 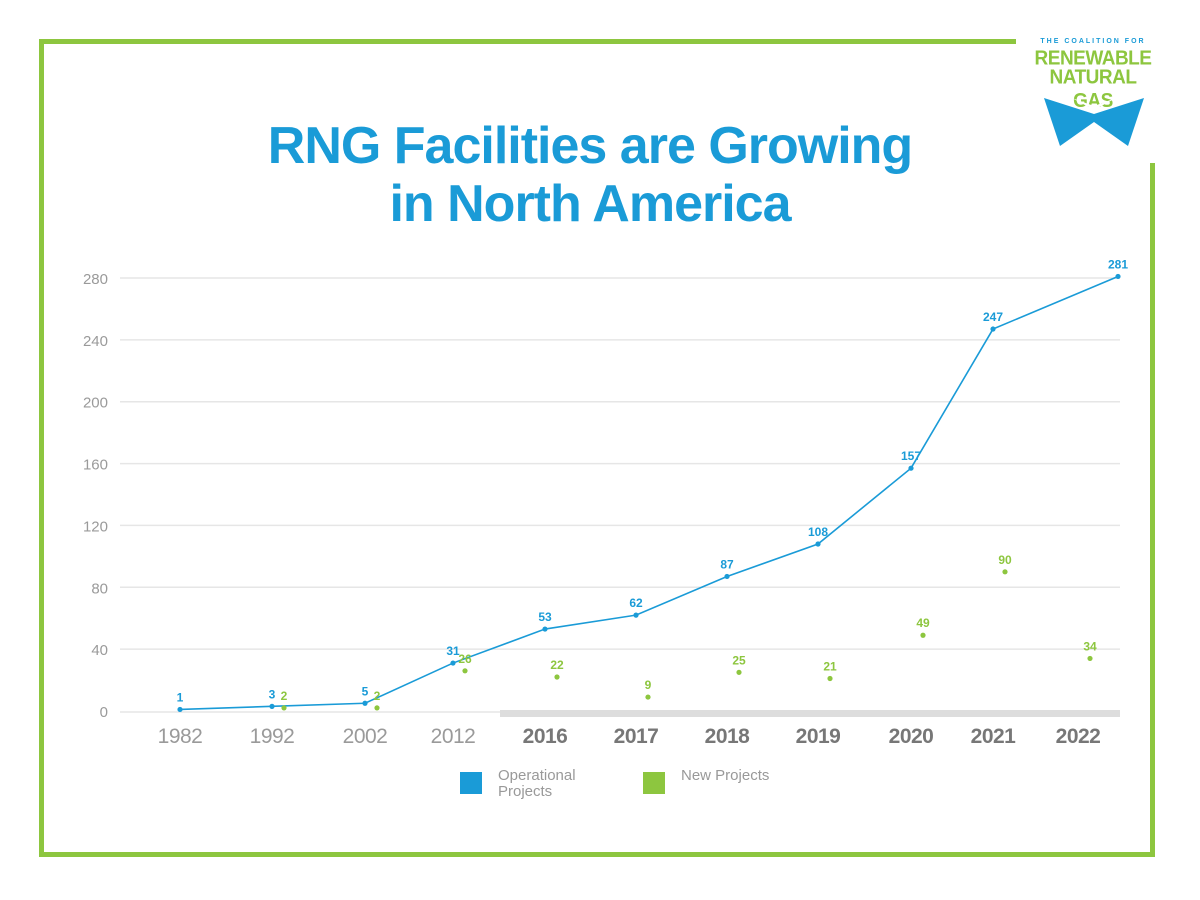 I want to click on data-label-new: 90, so click(x=1005, y=560).